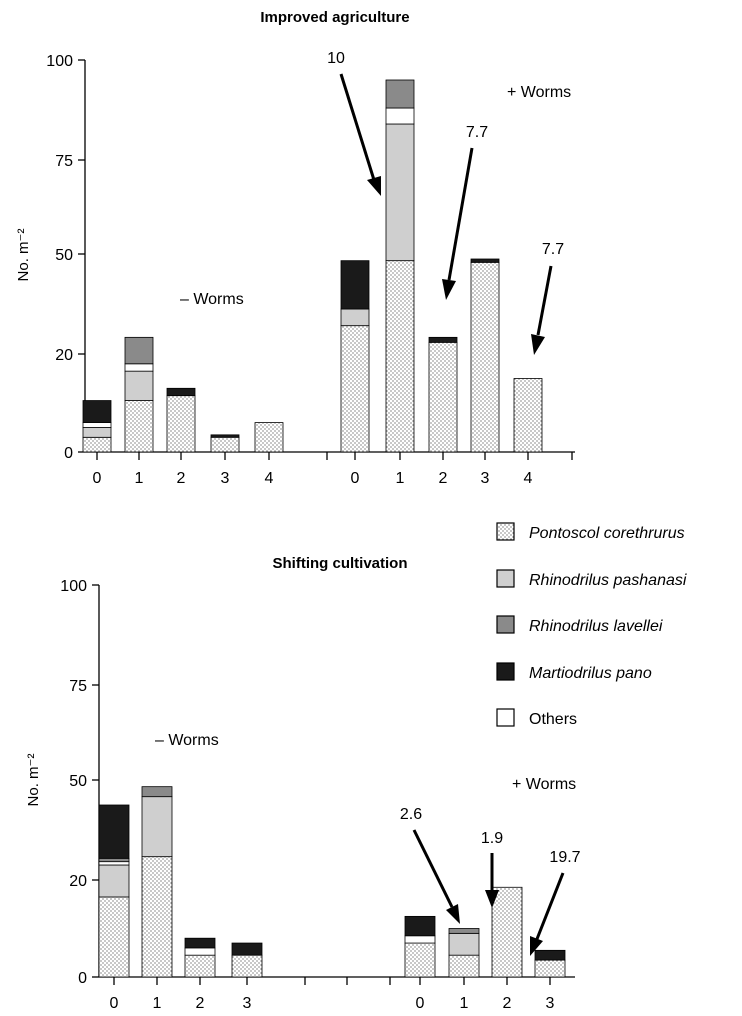 This screenshot has height=1016, width=742. Describe the element at coordinates (59, 61) in the screenshot. I see `y-tick-label: 100` at that location.